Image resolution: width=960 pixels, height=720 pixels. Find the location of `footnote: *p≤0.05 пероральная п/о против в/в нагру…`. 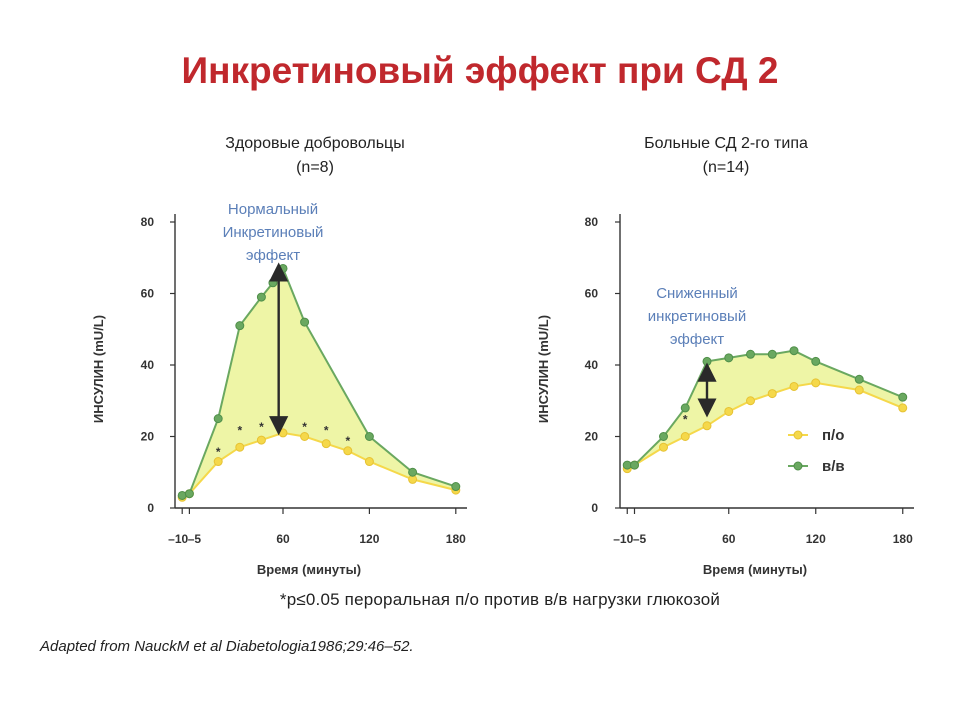

footnote: *p≤0.05 пероральная п/о против в/в нагру… is located at coordinates (500, 599).